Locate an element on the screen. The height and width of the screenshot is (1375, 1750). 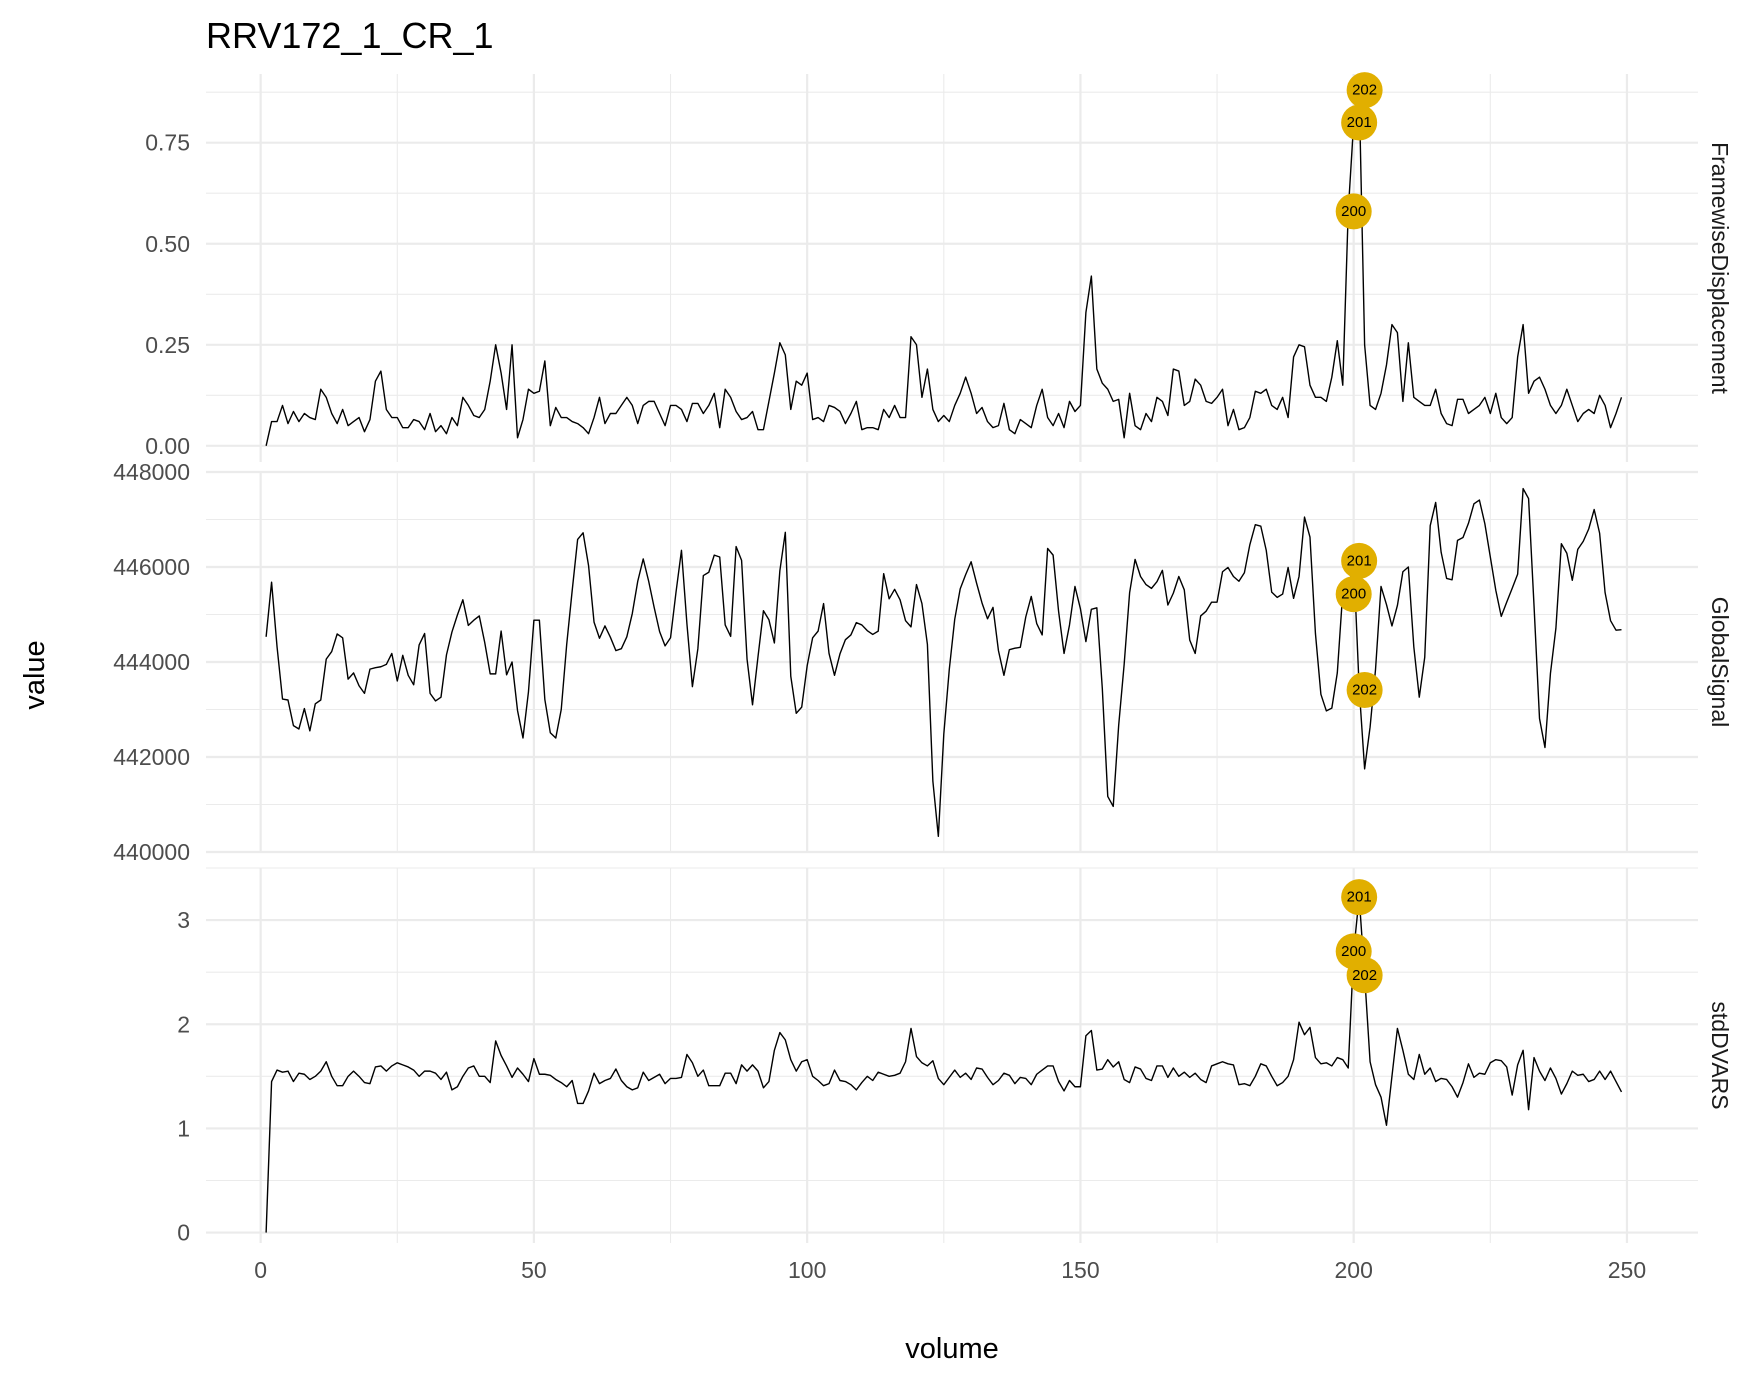
facet-strip-label: stdDVARS is located at coordinates (1720, 1055).